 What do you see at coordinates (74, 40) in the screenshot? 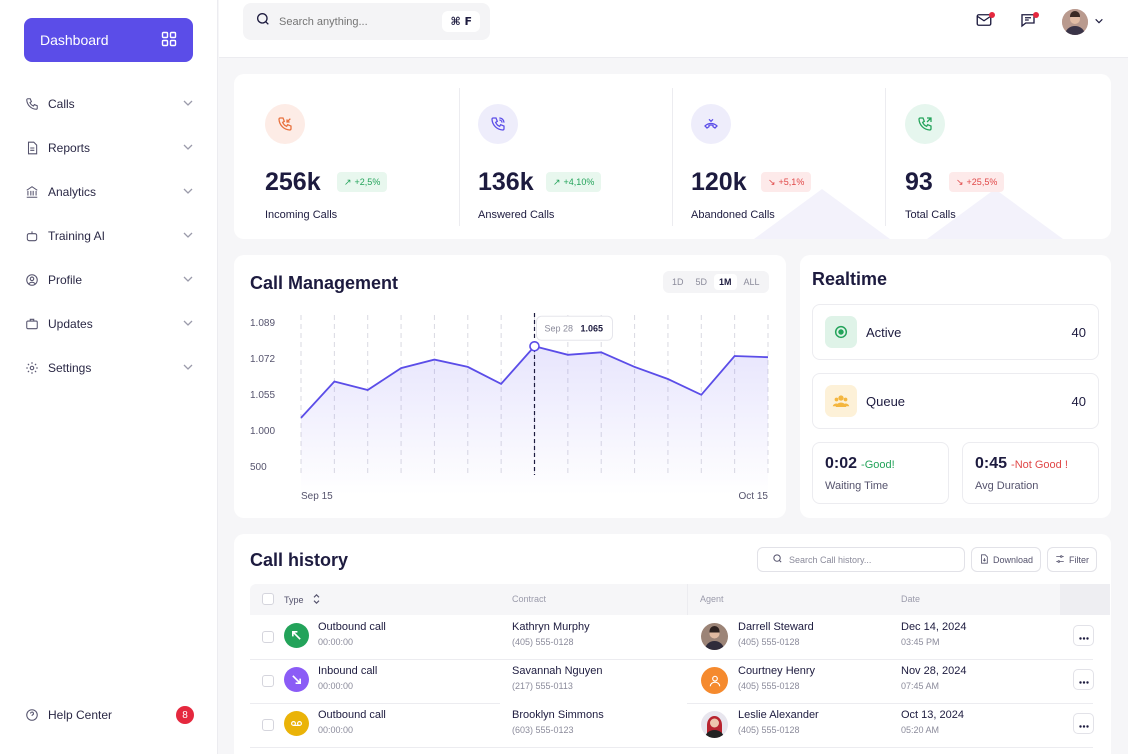
I see `dashboard-label: Dashboard` at bounding box center [74, 40].